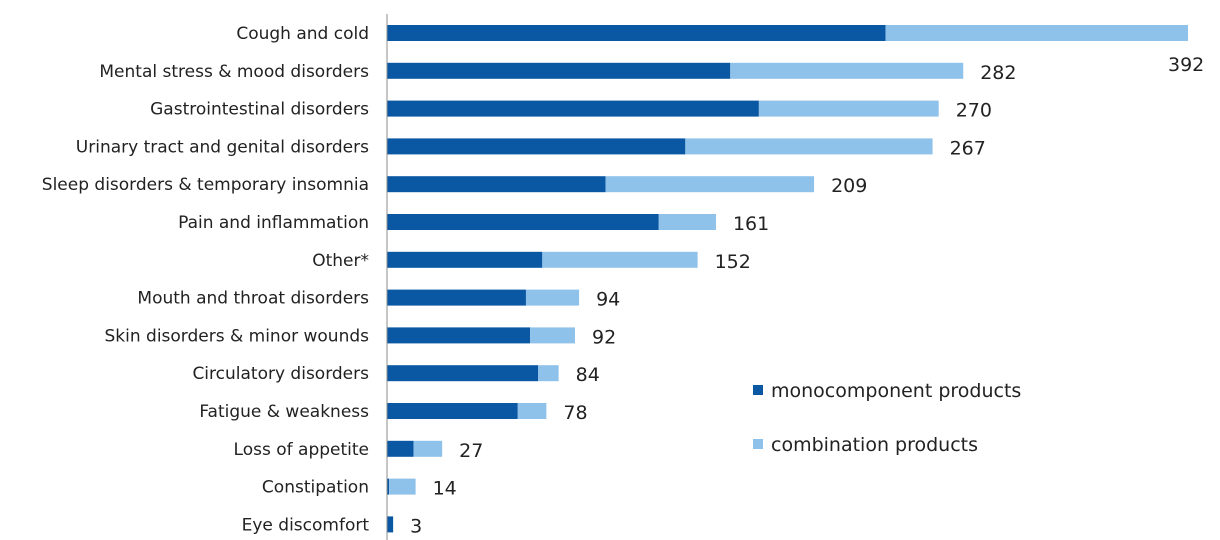 This screenshot has width=1220, height=540. Describe the element at coordinates (1036, 33) in the screenshot. I see `bar-combo-cough-and-cold` at that location.